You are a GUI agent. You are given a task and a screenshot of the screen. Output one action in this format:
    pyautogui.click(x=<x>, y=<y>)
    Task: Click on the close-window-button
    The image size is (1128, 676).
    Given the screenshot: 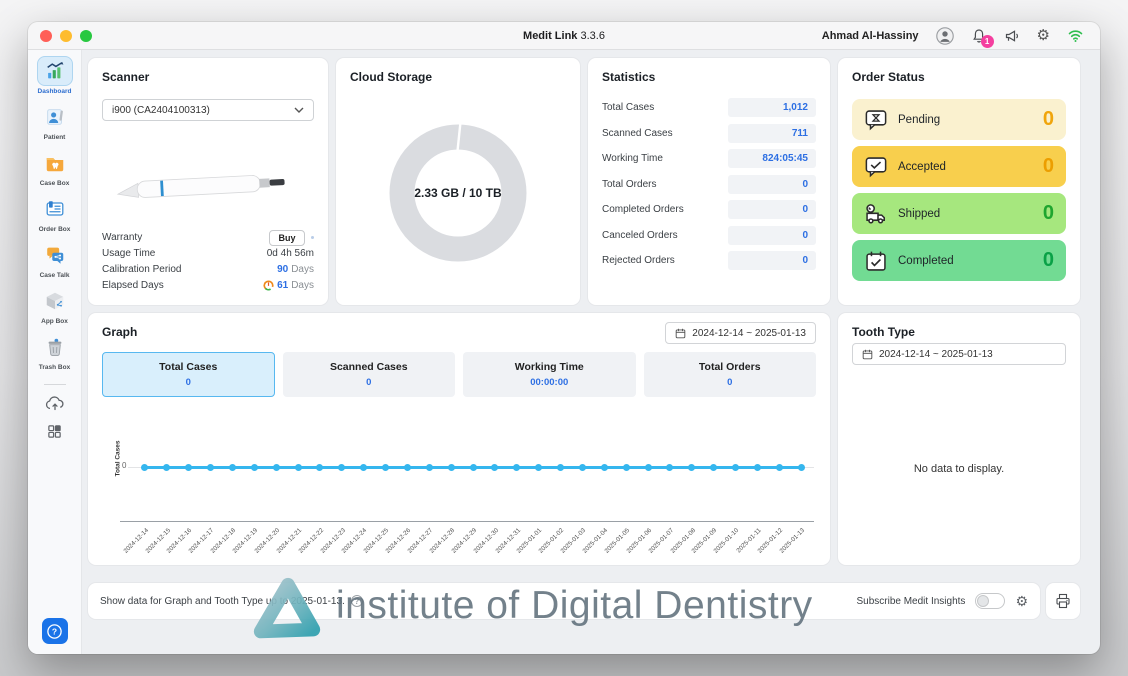 What is the action you would take?
    pyautogui.click(x=46, y=35)
    